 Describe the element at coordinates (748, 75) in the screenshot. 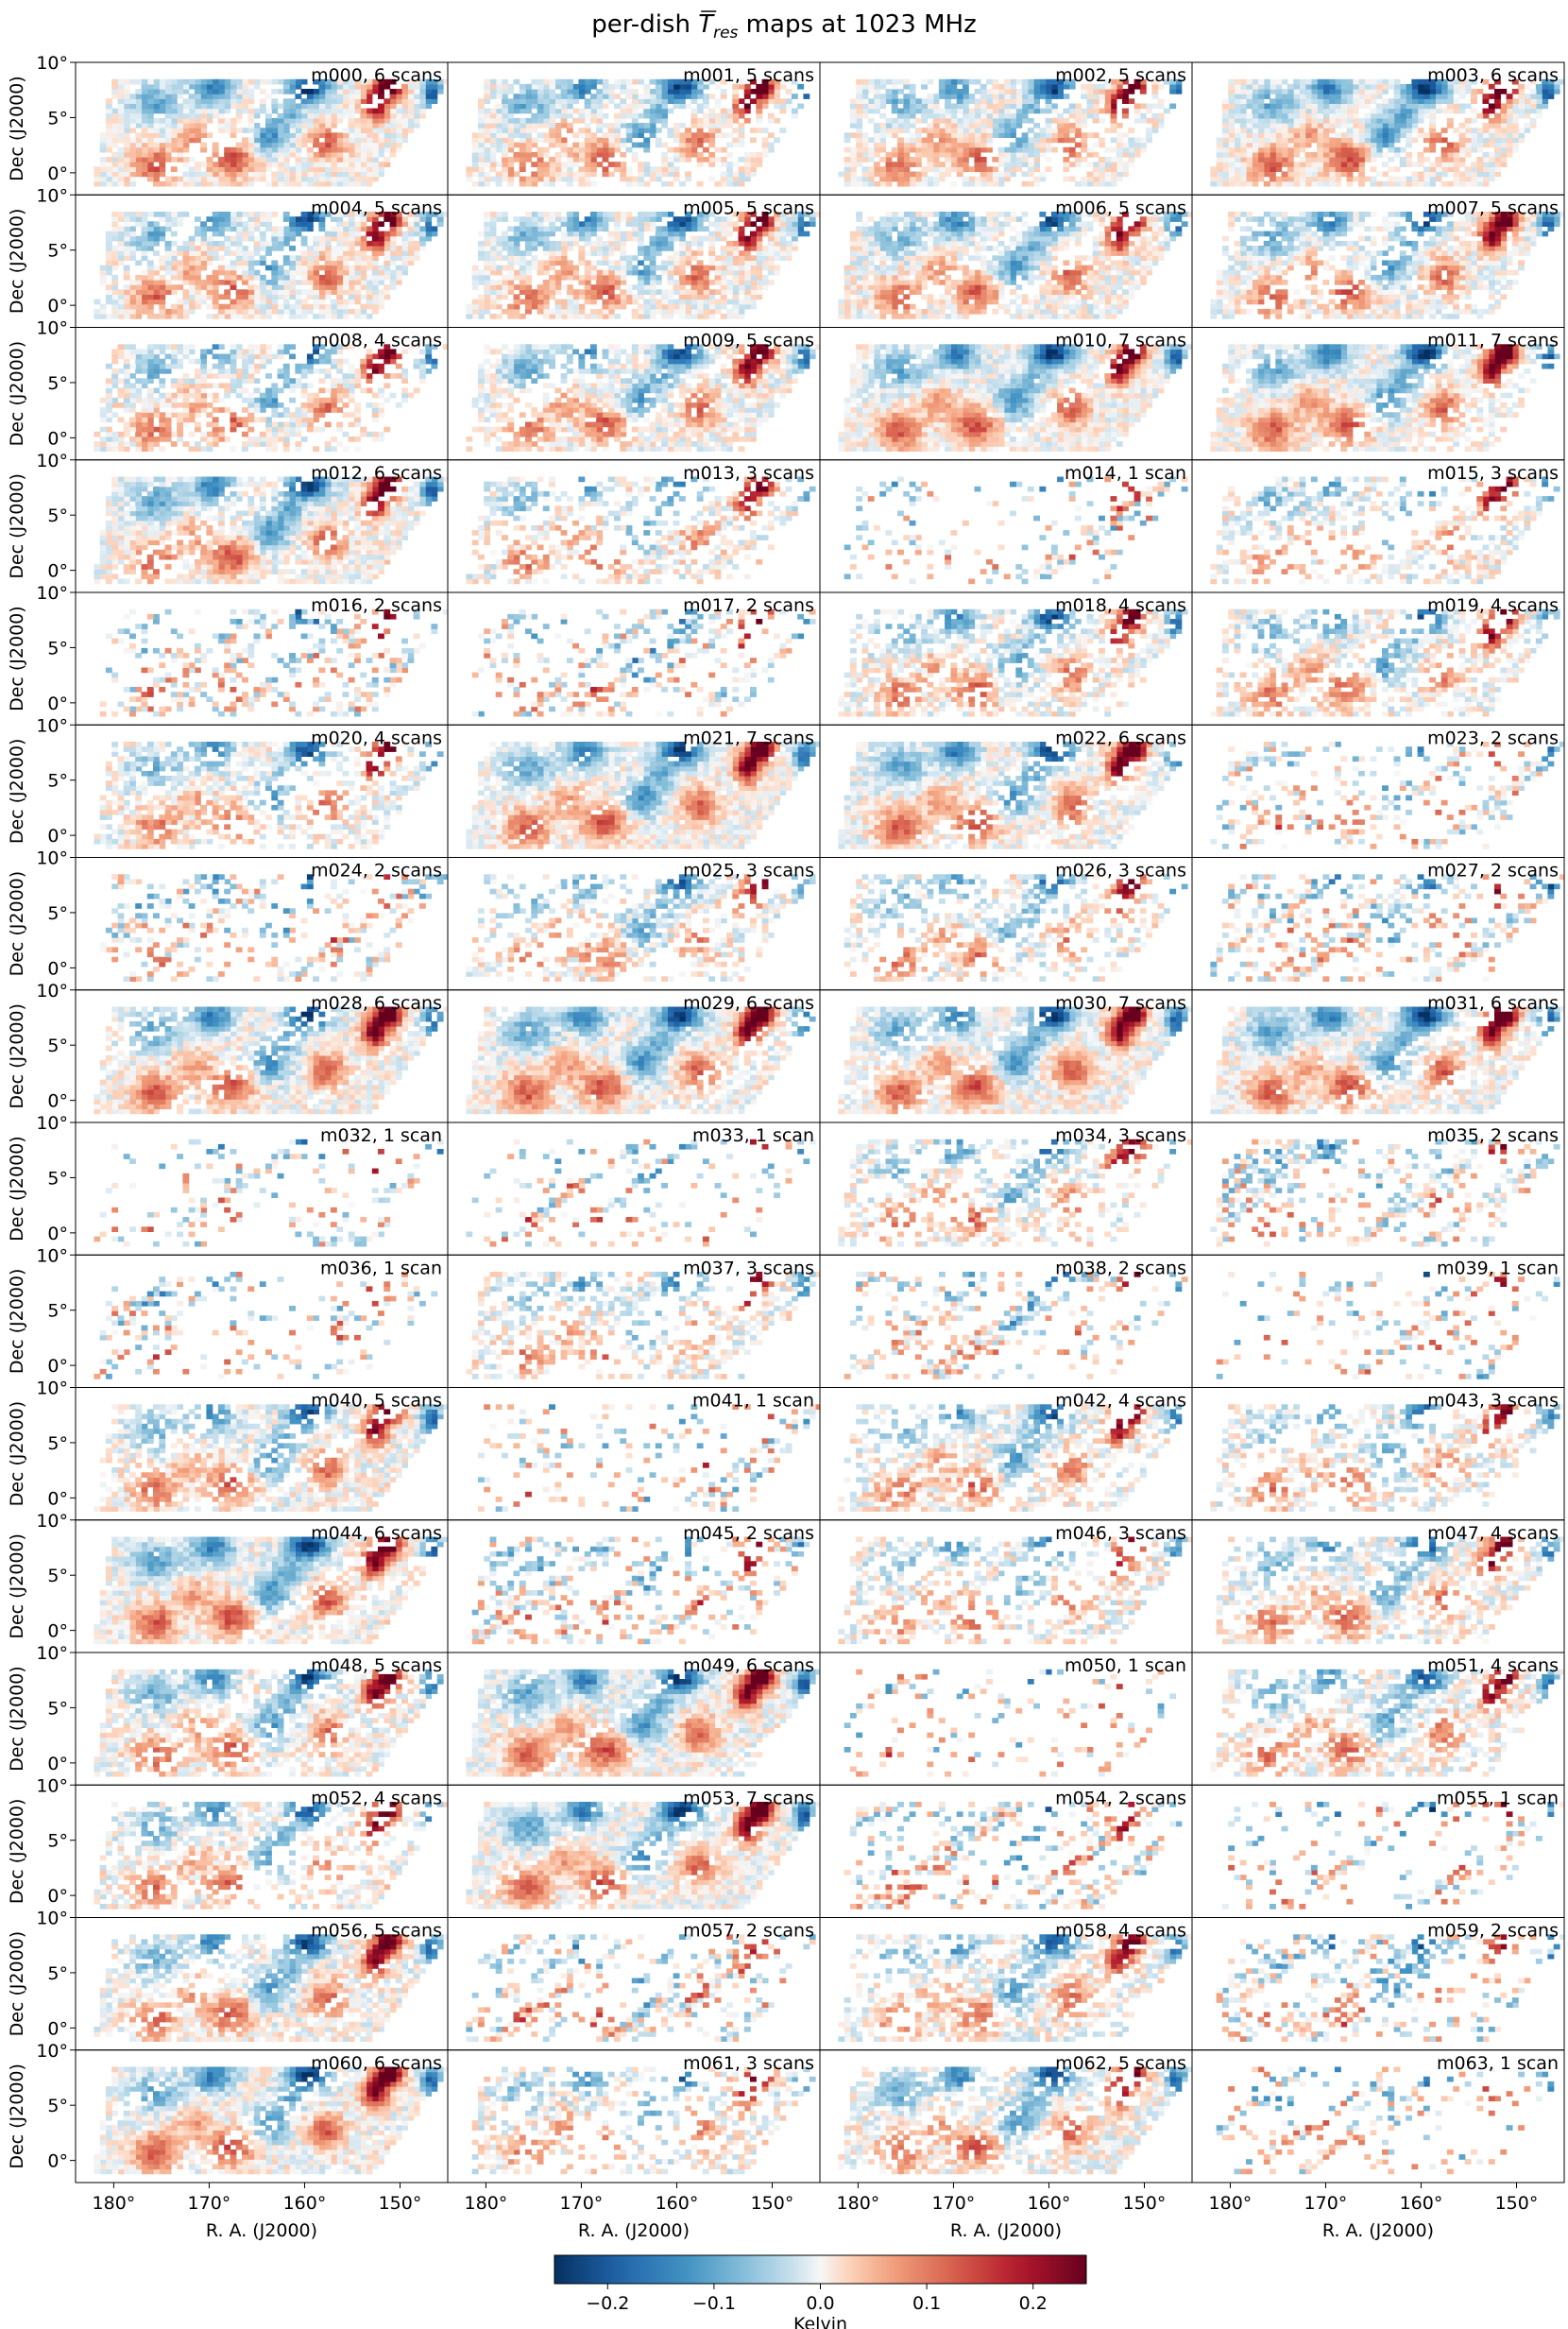

I see `panel-label: m001, 5 scans` at that location.